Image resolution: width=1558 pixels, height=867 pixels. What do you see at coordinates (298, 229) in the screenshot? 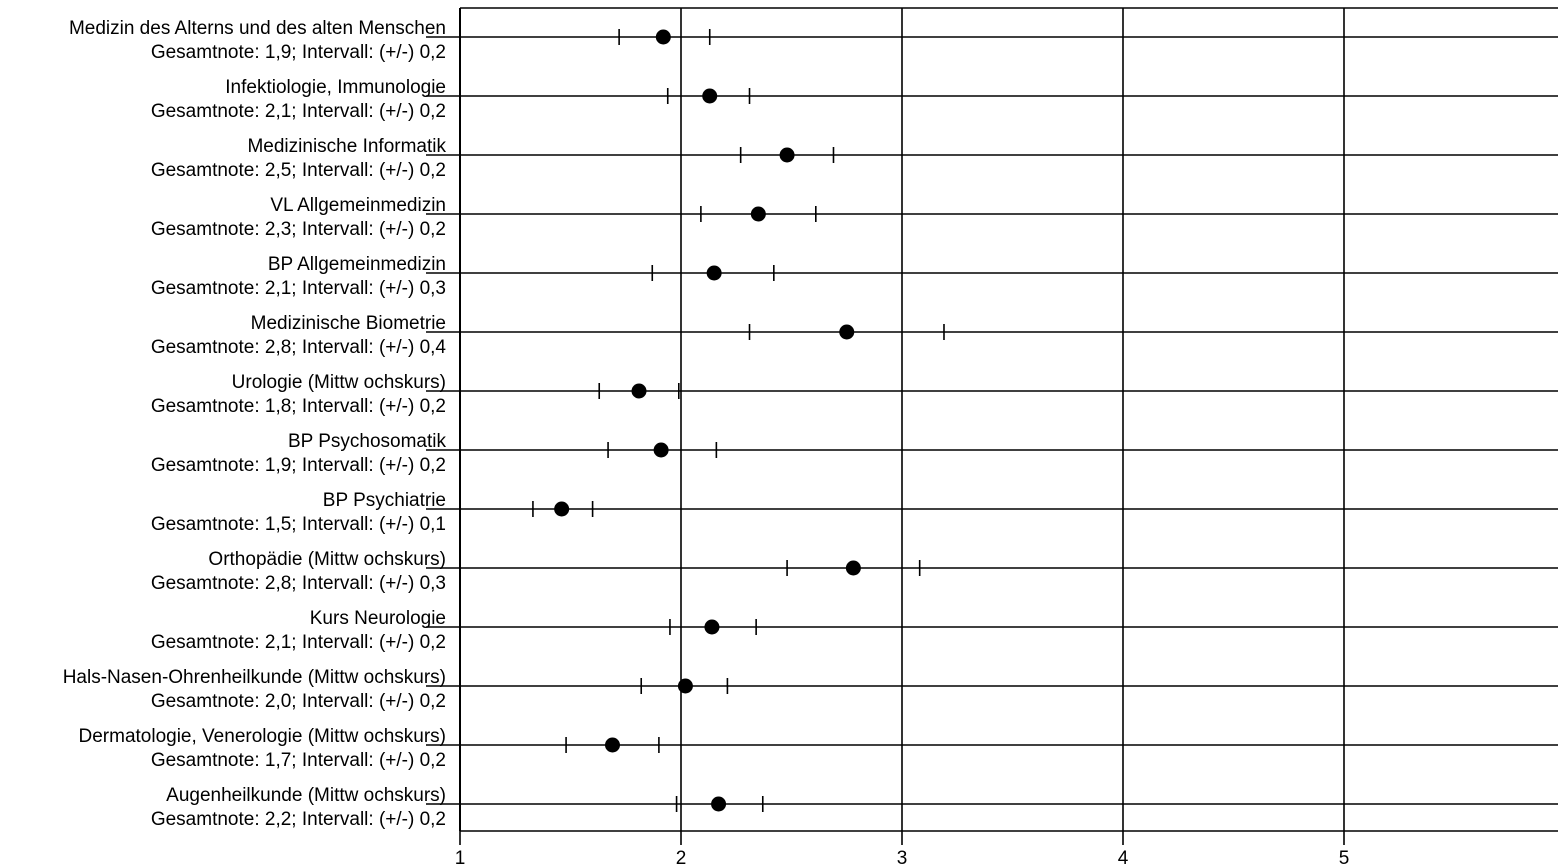
I see `row-subtitle-3: Gesamtnote: 2,3; Intervall: (+/-) 0,2` at bounding box center [298, 229].